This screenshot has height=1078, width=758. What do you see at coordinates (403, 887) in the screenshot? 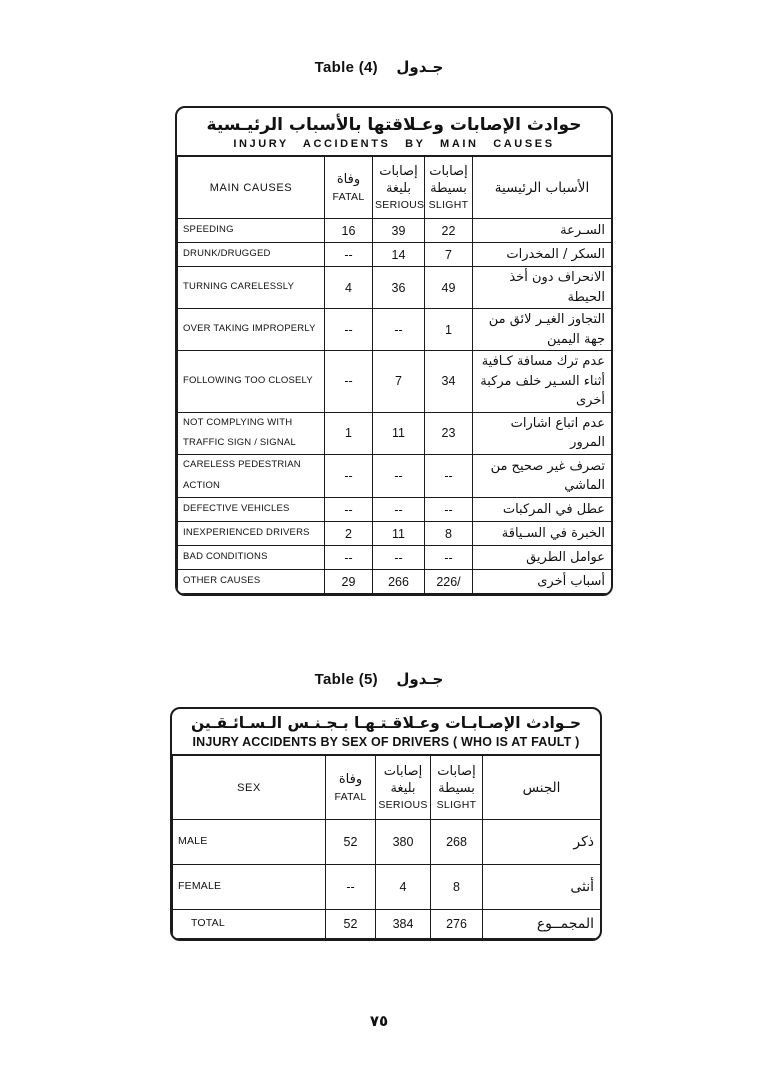
I see `cell-serious: 4` at bounding box center [403, 887].